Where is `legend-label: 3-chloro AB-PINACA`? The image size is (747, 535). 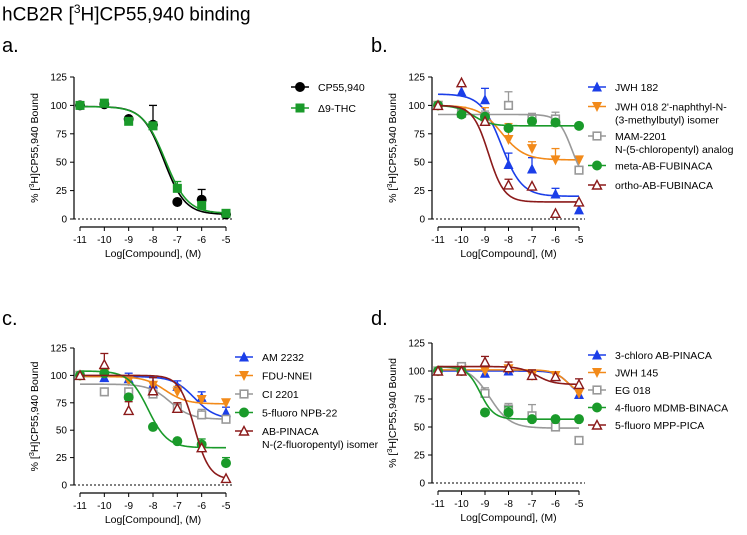
legend-label: 3-chloro AB-PINACA is located at coordinates (663, 356).